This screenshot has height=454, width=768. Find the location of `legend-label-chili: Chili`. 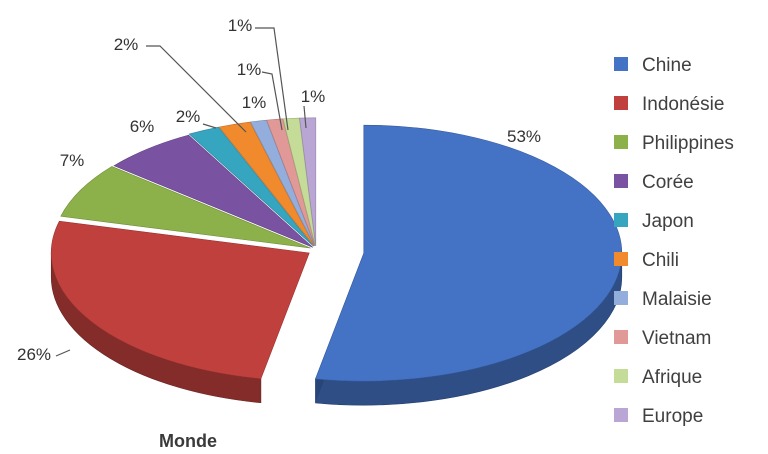

legend-label-chili: Chili is located at coordinates (660, 260).